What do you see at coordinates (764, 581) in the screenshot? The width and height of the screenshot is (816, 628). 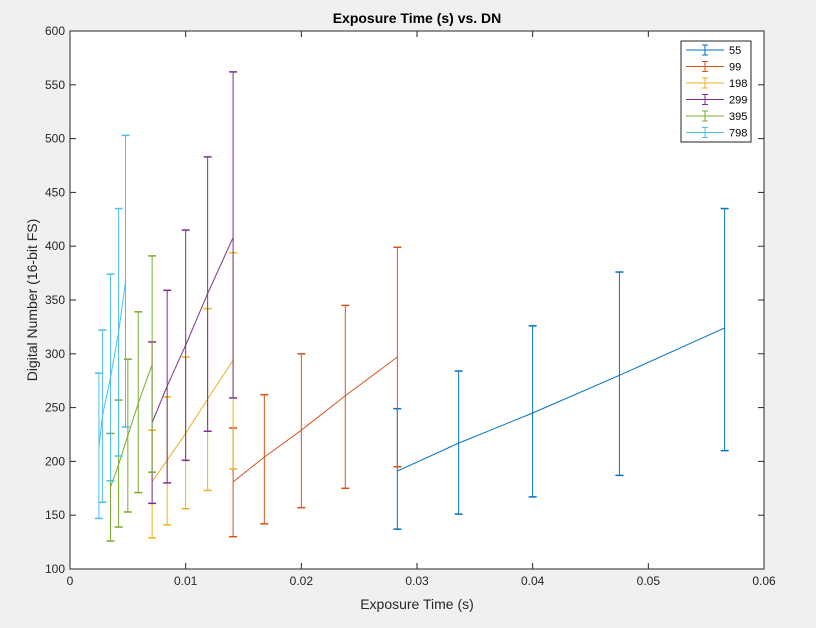 I see `x-tick-label: 0.06` at bounding box center [764, 581].